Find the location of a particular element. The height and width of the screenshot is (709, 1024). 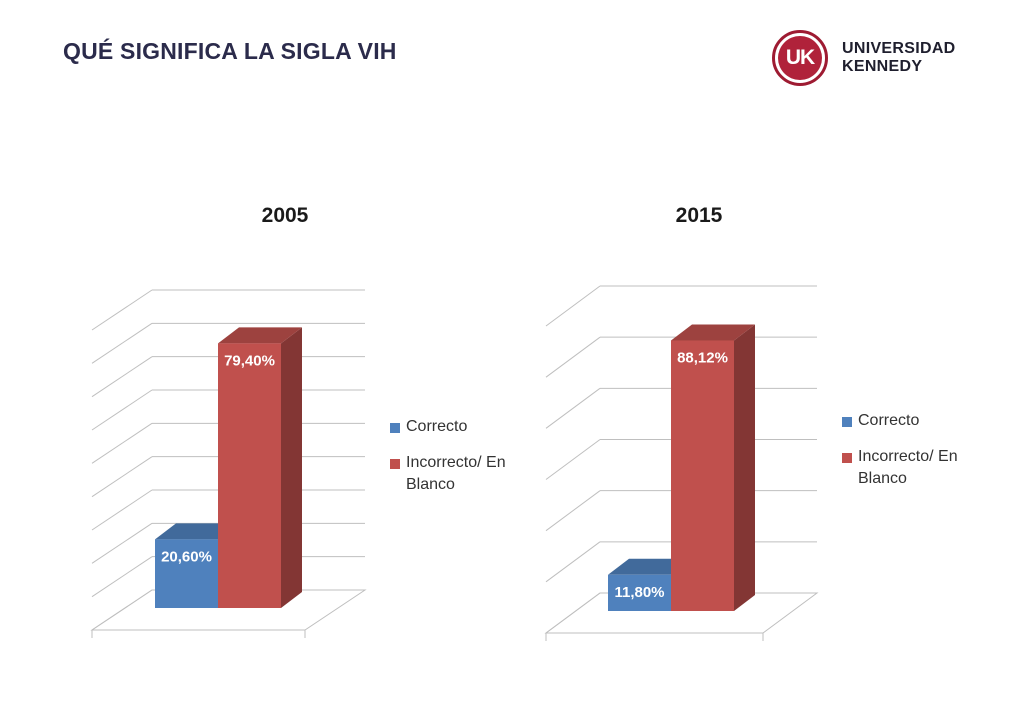

chart-2005-bar-incorrecto-side is located at coordinates (291, 467).